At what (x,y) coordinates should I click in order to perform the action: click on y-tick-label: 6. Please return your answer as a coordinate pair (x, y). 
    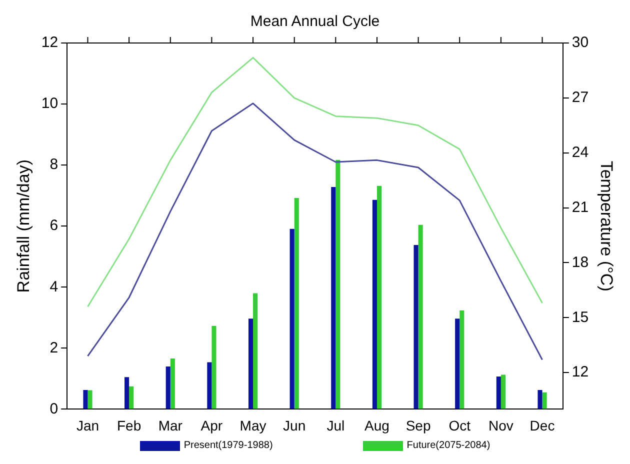
    Looking at the image, I should click on (54, 225).